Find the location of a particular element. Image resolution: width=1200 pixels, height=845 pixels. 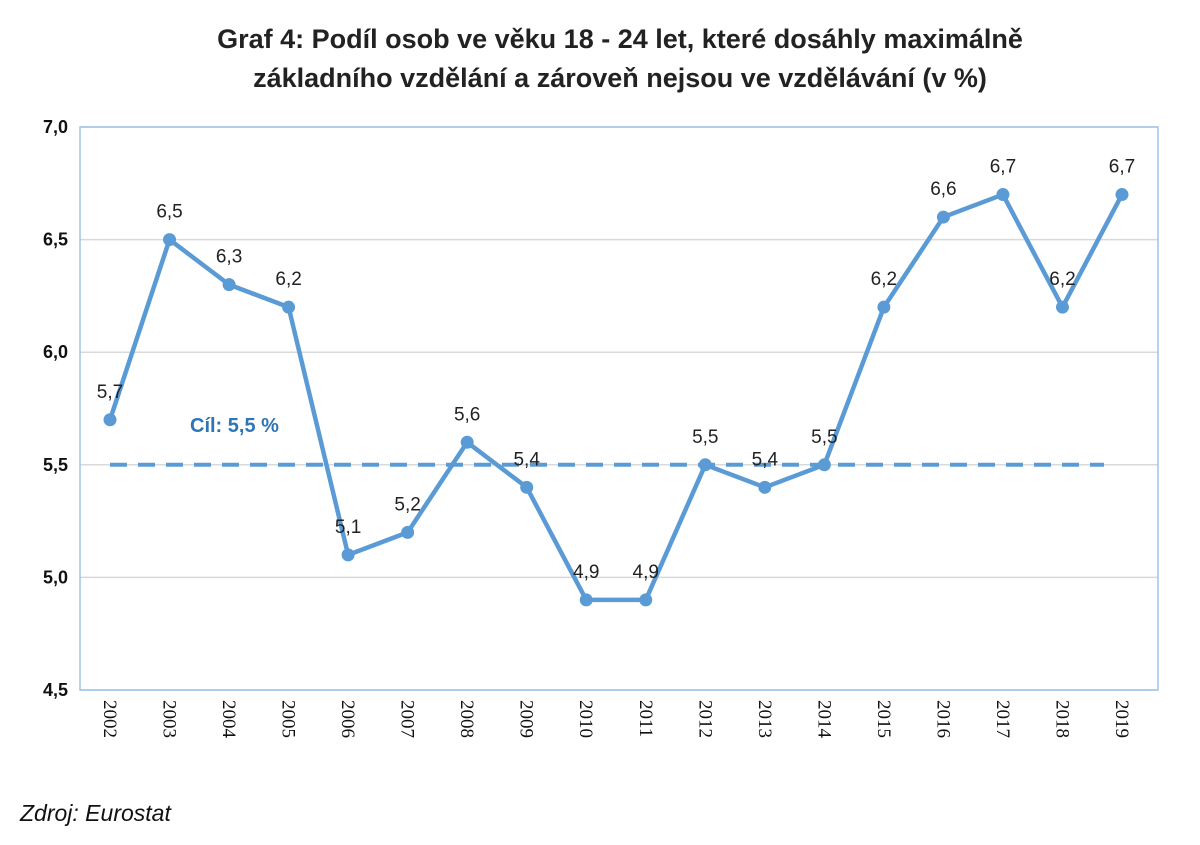

y-tick-label: 4,5 is located at coordinates (55, 690).